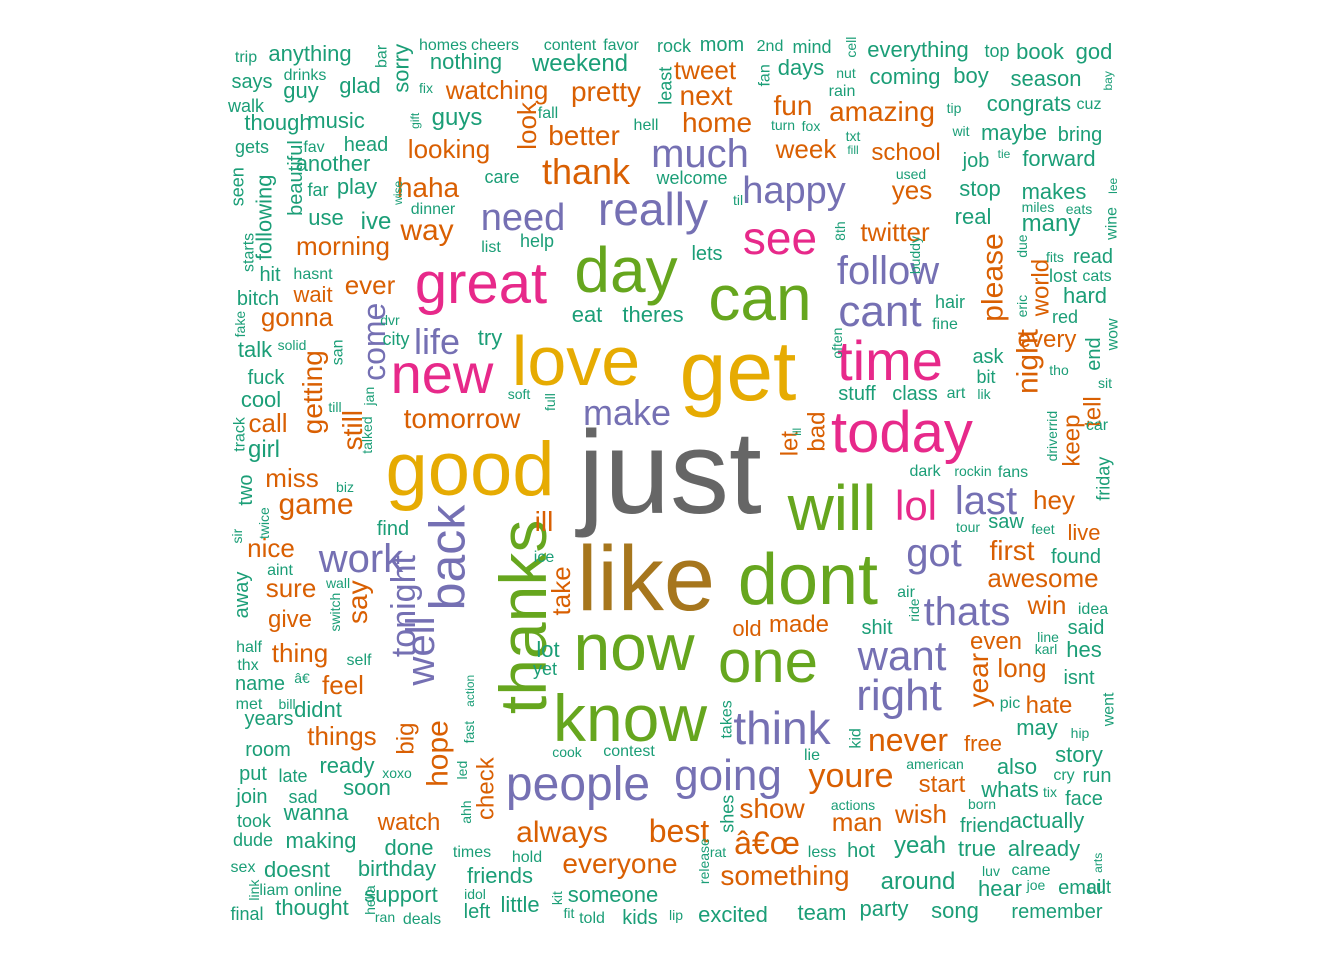  Describe the element at coordinates (570, 45) in the screenshot. I see `word-content: content` at that location.